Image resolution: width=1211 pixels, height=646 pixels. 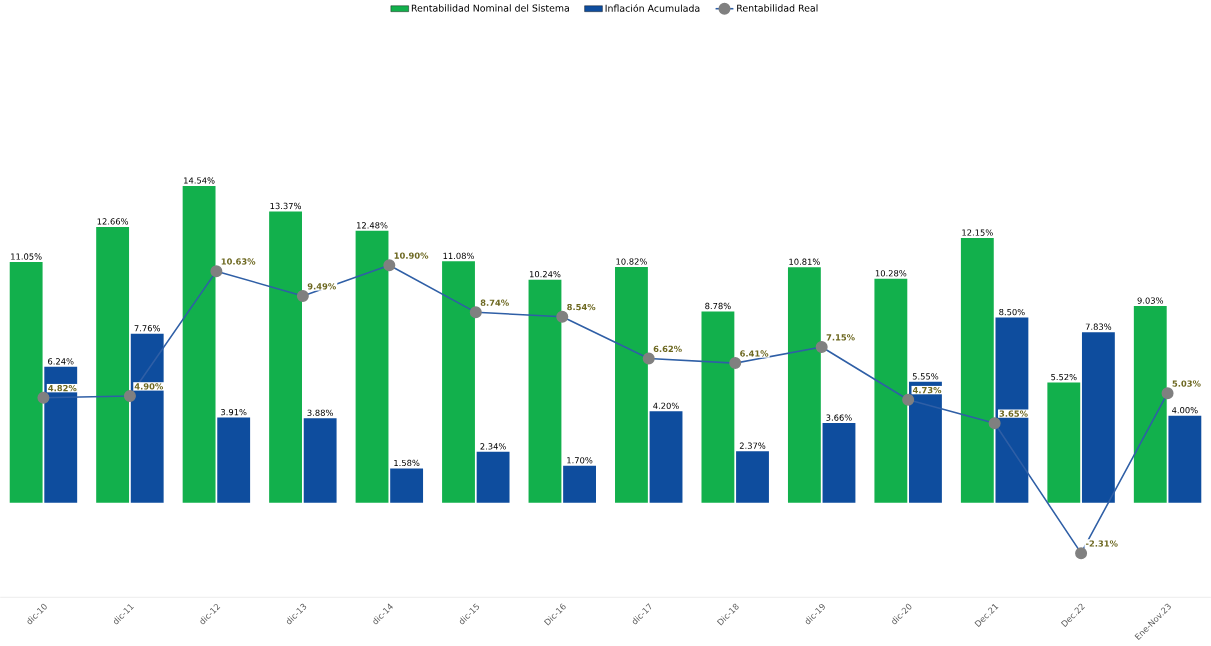 What do you see at coordinates (238, 261) in the screenshot?
I see `data-label: 10.63%` at bounding box center [238, 261].